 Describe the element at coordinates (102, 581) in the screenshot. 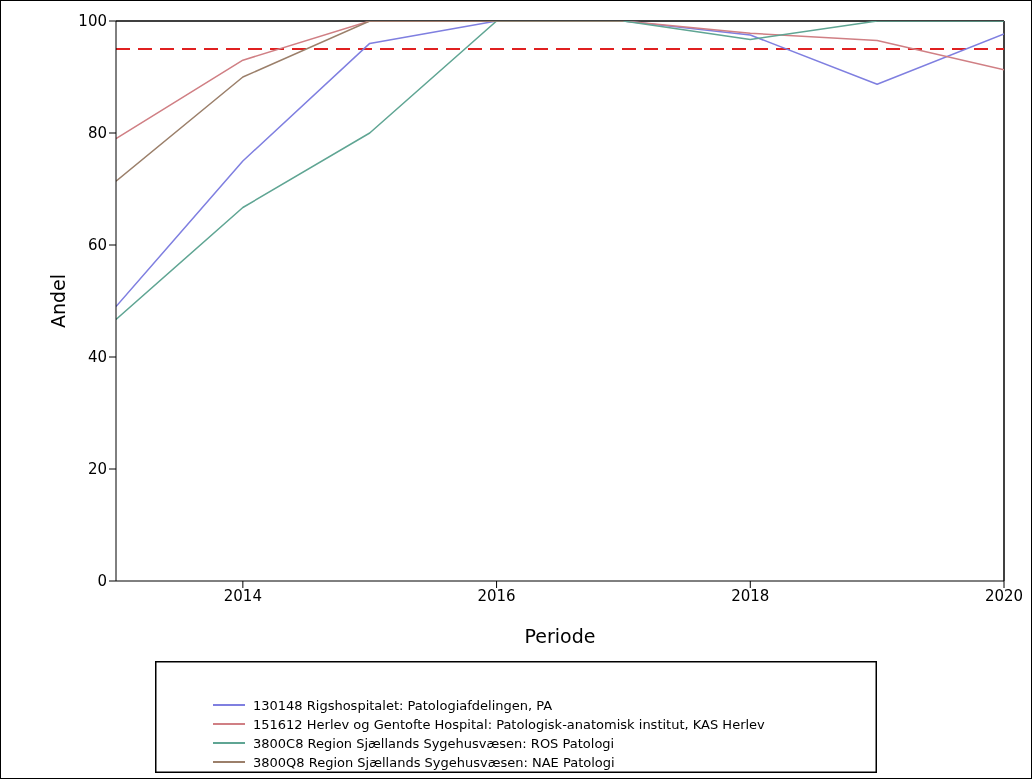

I see `y-tick-label: 0` at that location.